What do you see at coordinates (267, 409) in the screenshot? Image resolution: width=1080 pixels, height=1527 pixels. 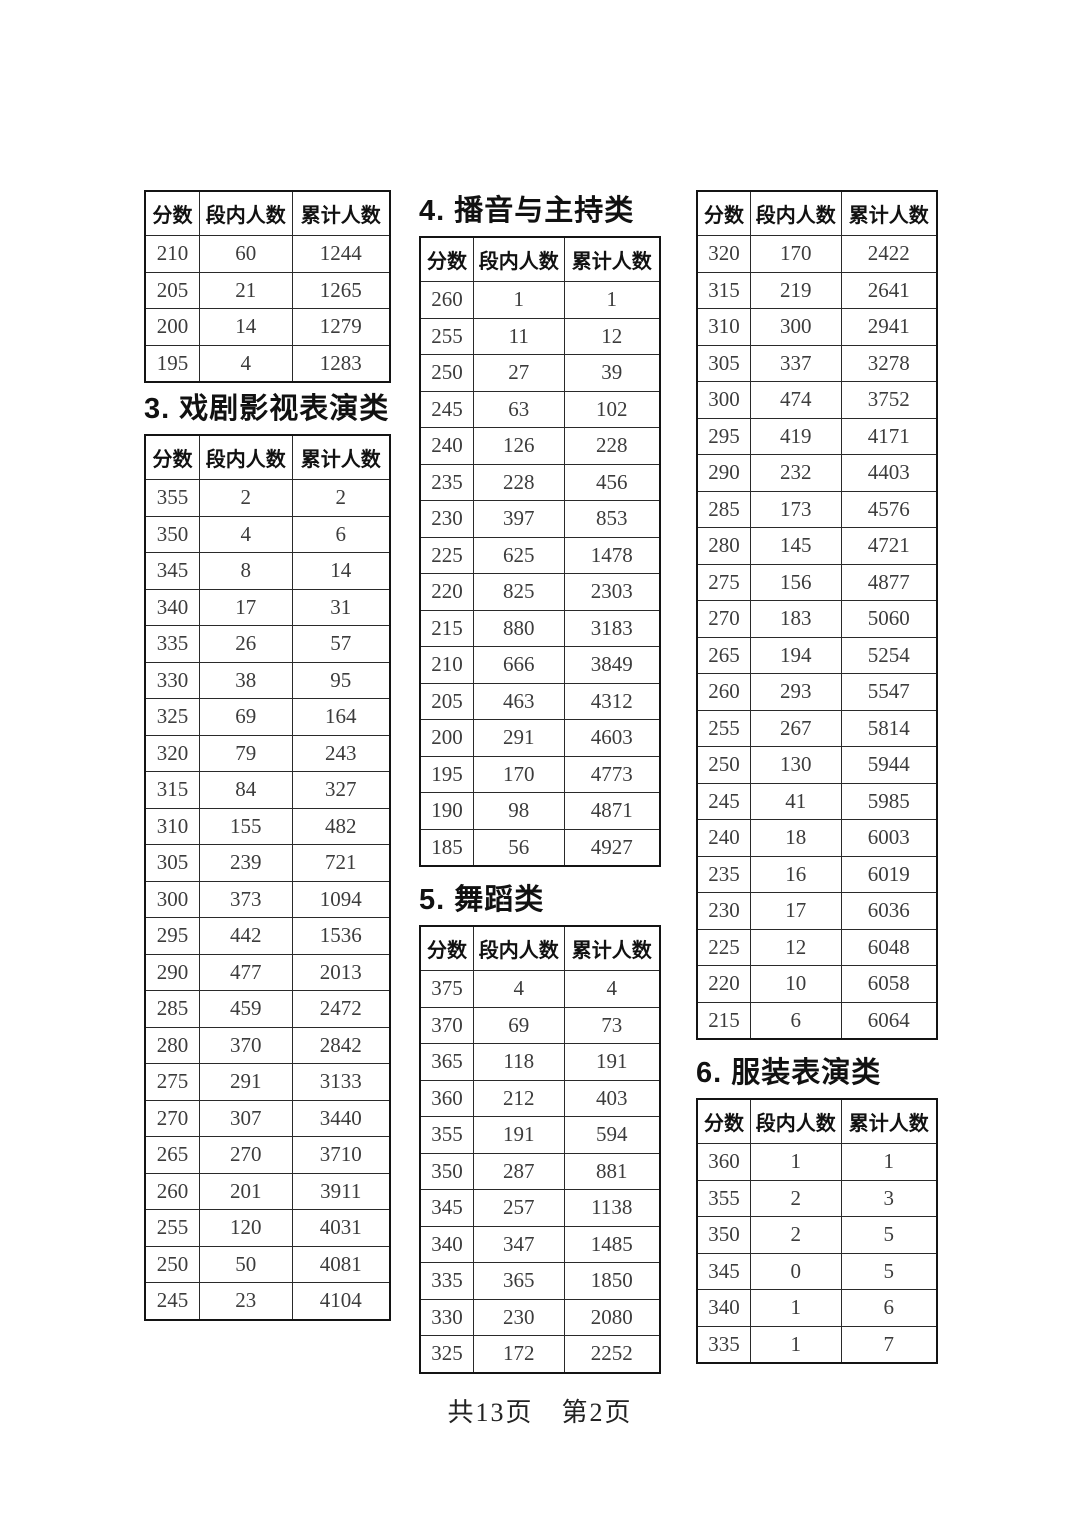 I see `section-title-drama-film-tv-performance: 3. 戏剧影视表演类` at bounding box center [267, 409].